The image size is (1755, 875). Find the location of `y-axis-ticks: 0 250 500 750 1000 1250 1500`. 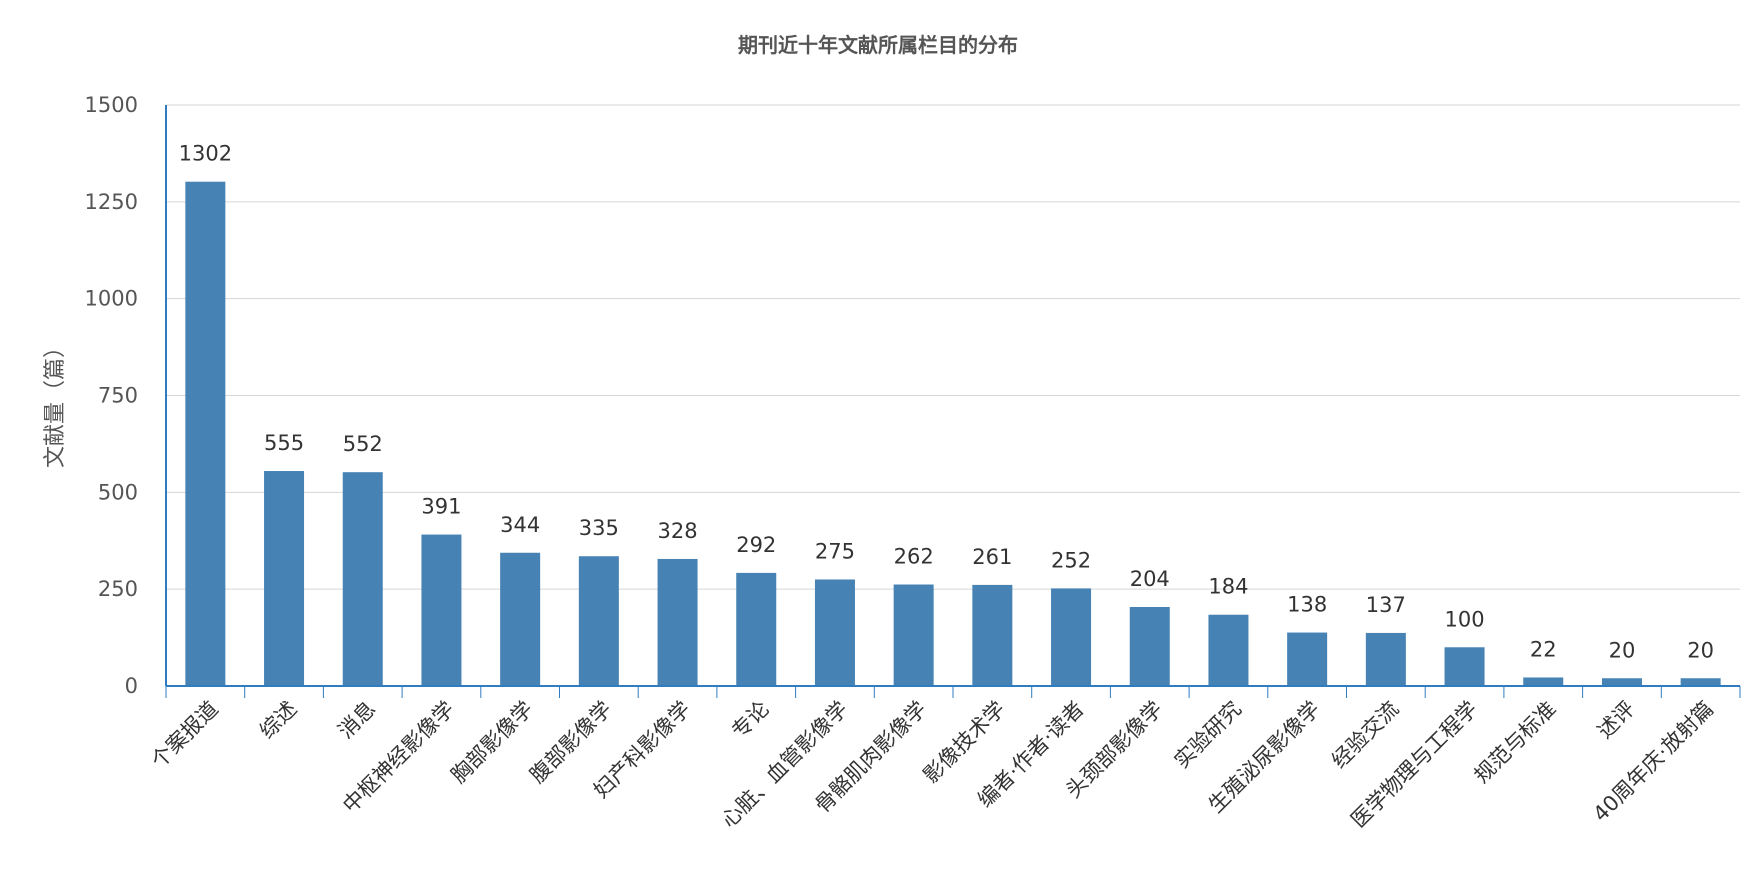

y-axis-ticks: 0 250 500 750 1000 1250 1500 is located at coordinates (111, 395).